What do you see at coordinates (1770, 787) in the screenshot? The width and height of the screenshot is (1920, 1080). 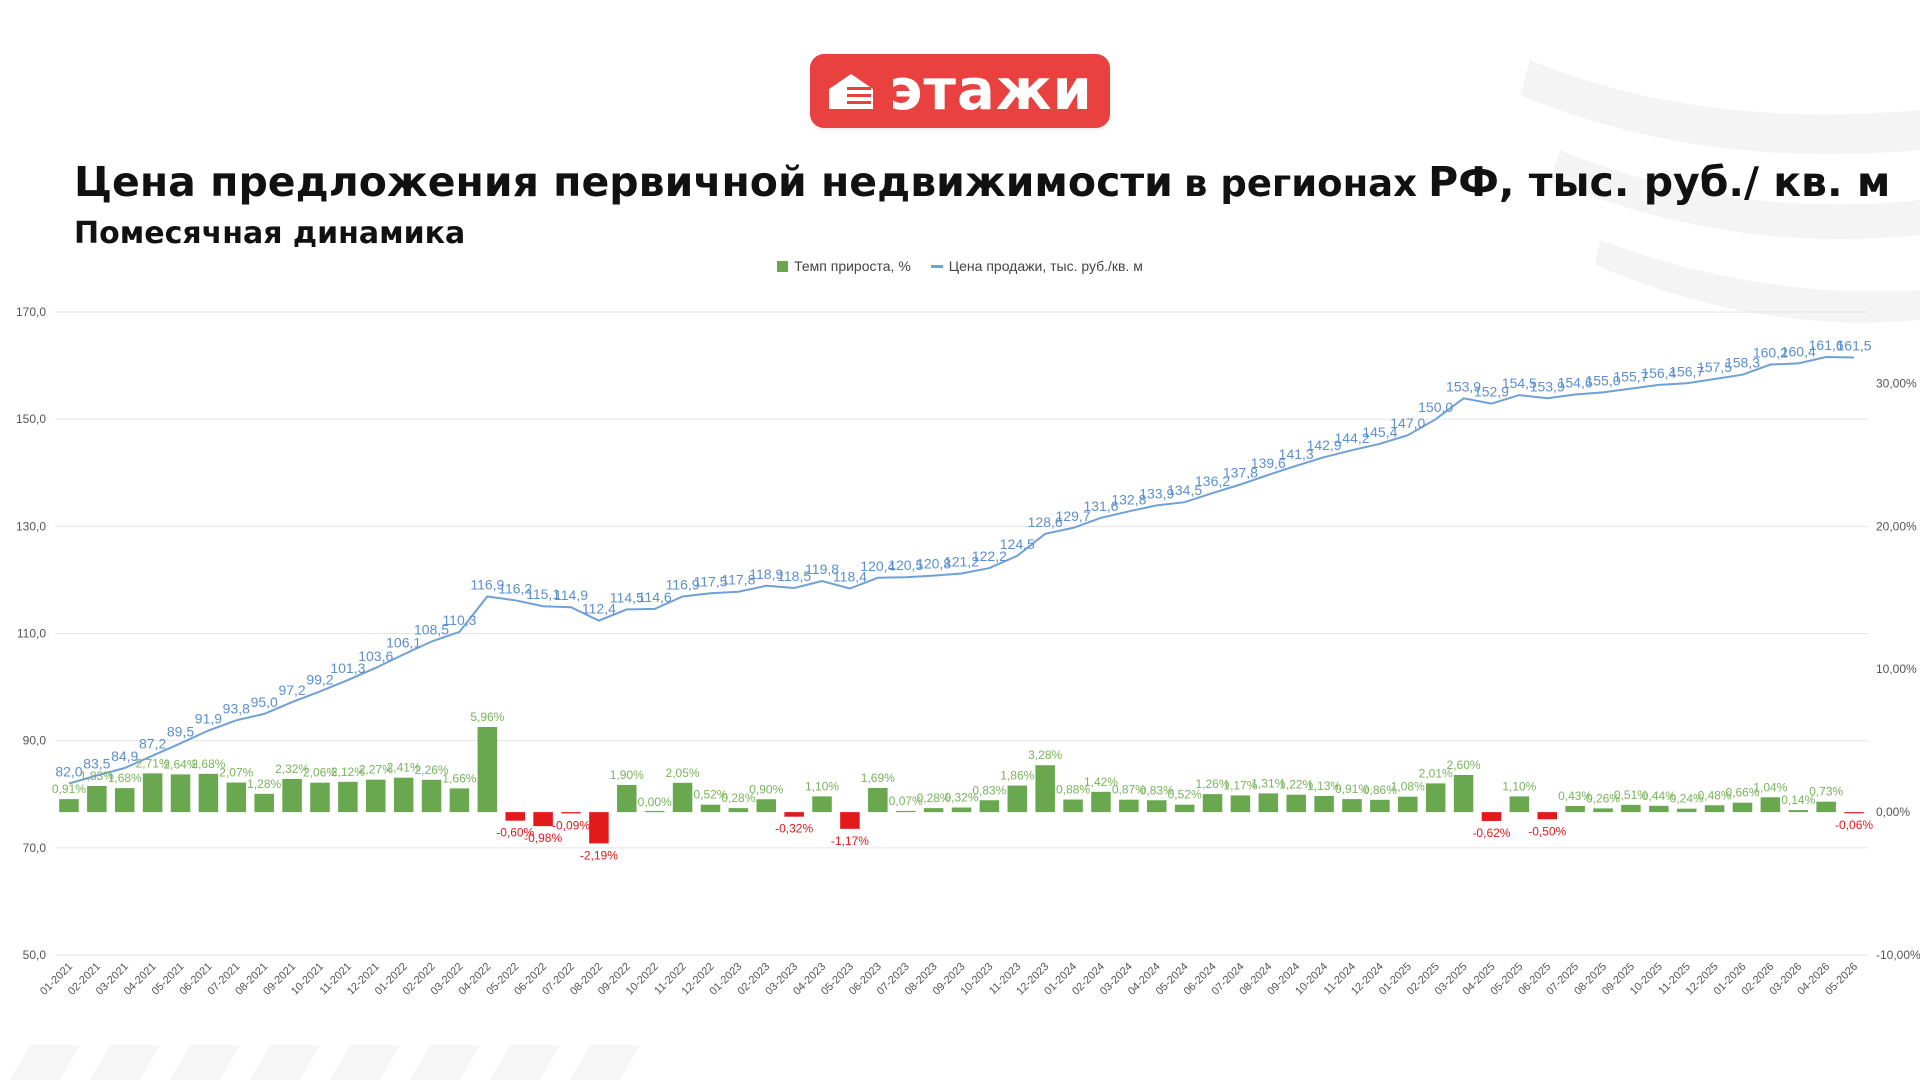 I see `growth-data-label: 1,04%` at bounding box center [1770, 787].